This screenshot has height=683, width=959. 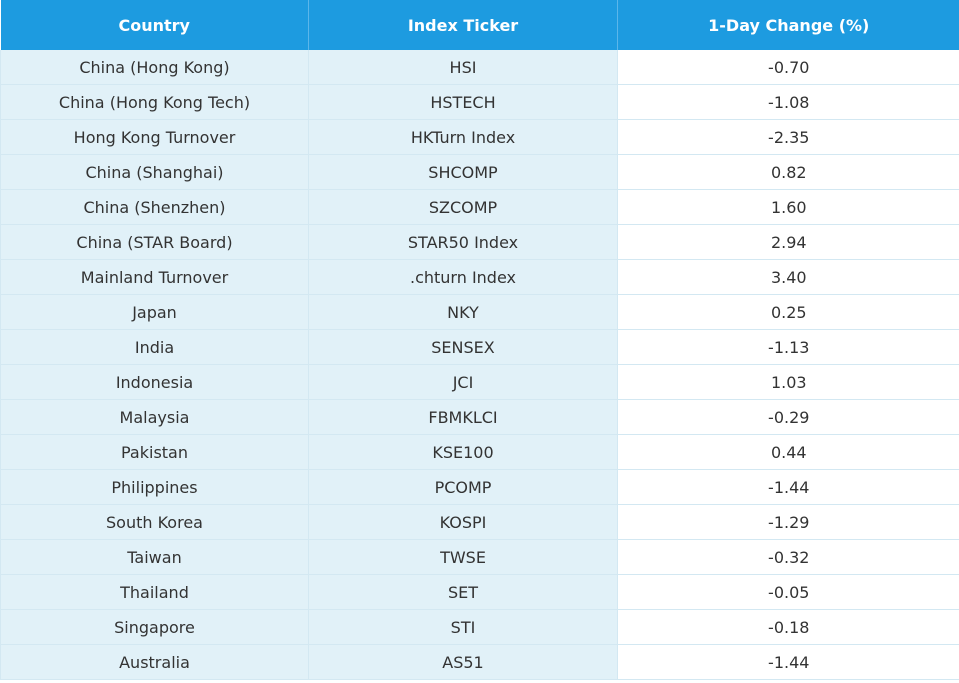 I want to click on table-row: Australia AS51 -1.44, so click(x=479, y=662).